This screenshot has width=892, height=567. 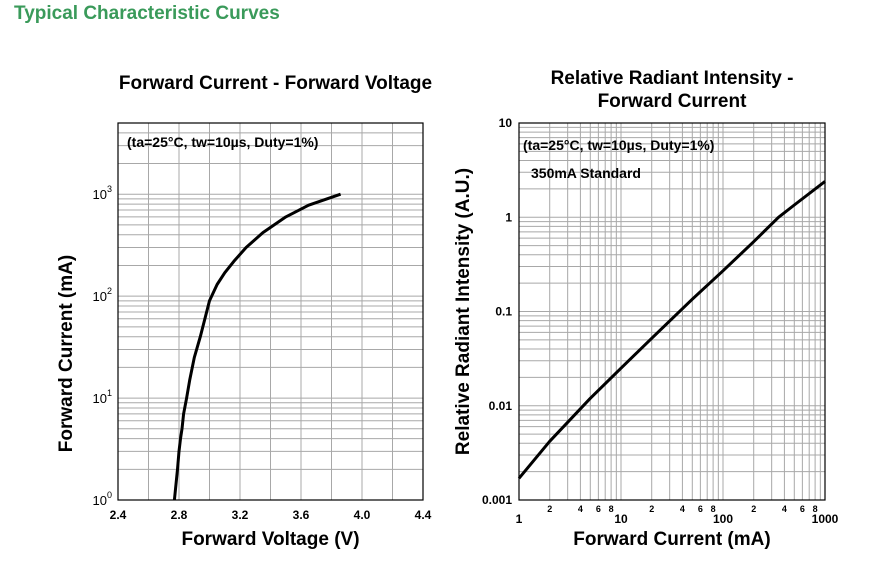 I want to click on y-tick-label: 10⁰, so click(x=102, y=499).